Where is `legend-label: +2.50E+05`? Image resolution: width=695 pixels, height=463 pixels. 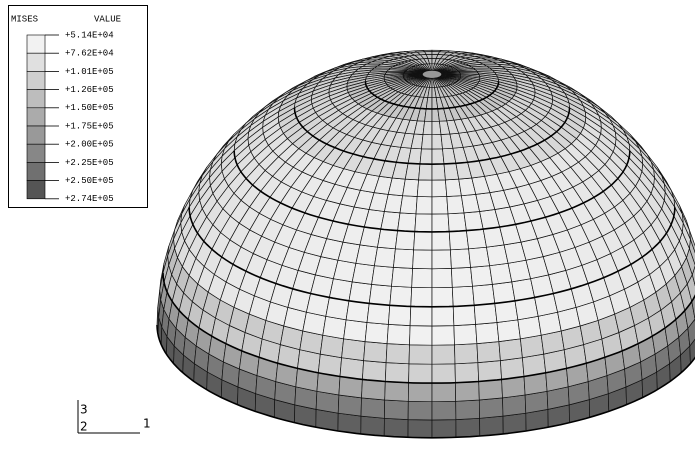
legend-label: +2.50E+05 is located at coordinates (89, 181).